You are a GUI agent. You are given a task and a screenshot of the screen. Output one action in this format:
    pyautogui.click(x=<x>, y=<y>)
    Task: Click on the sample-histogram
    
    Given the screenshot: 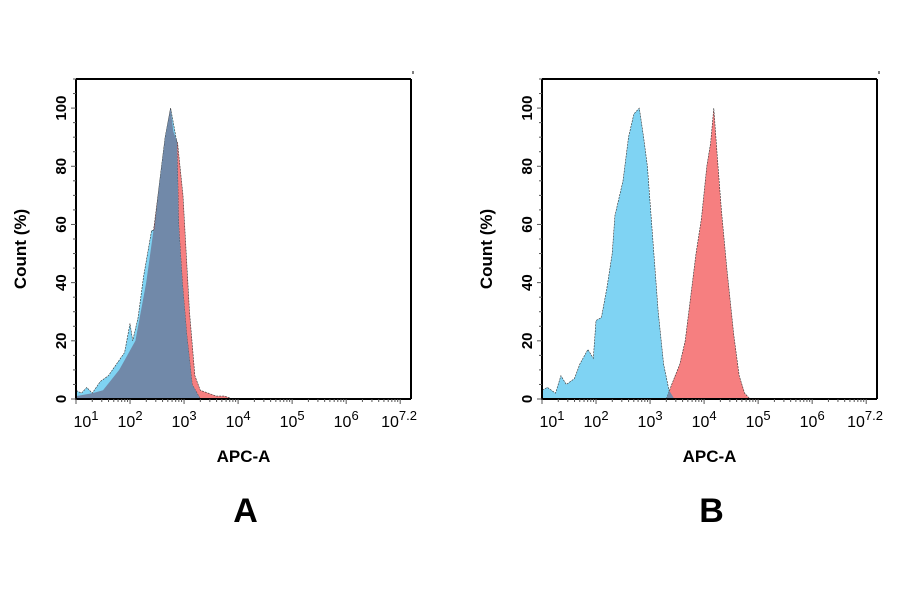 What is the action you would take?
    pyautogui.click(x=708, y=254)
    